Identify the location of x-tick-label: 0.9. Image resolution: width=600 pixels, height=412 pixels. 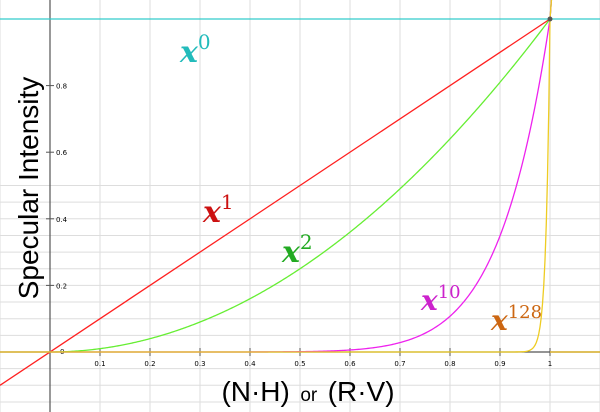
(499, 364).